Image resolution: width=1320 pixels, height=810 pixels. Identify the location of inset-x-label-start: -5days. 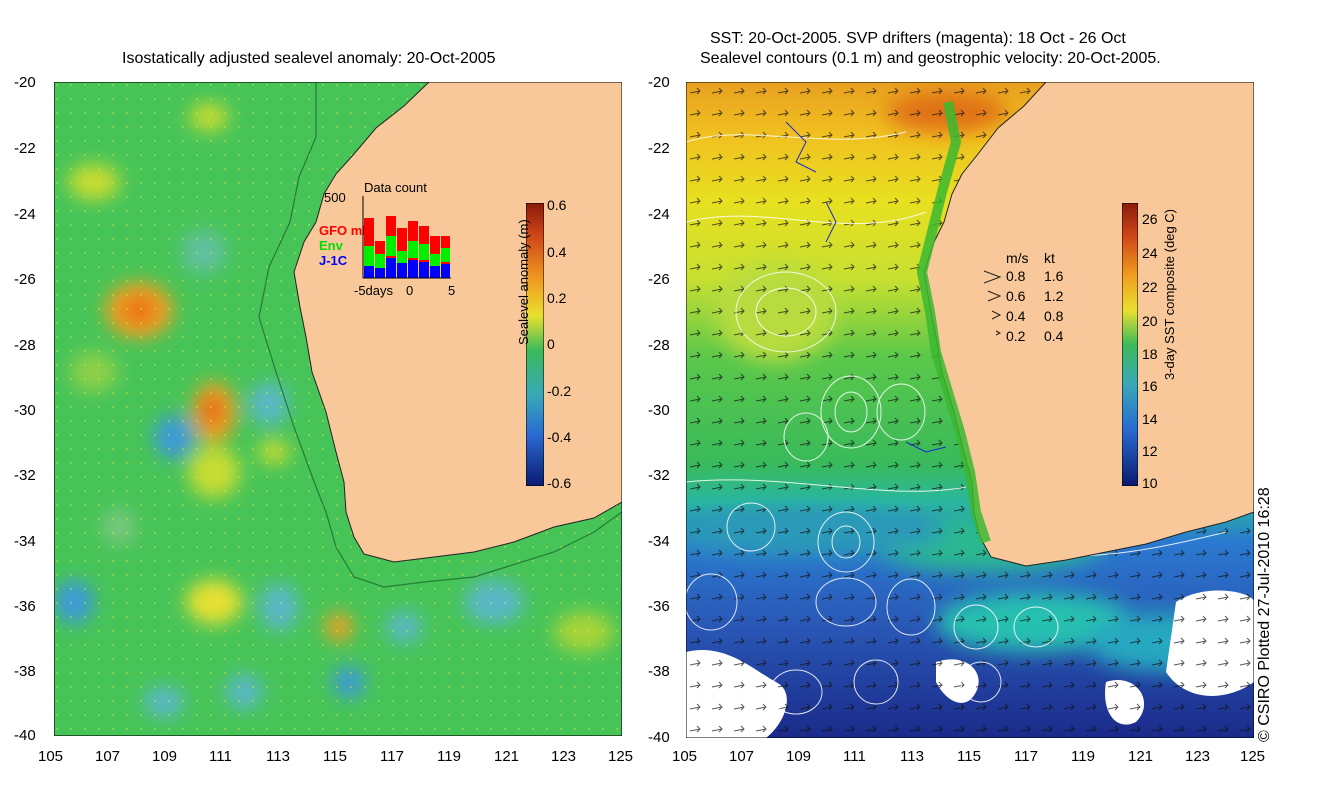
(374, 290).